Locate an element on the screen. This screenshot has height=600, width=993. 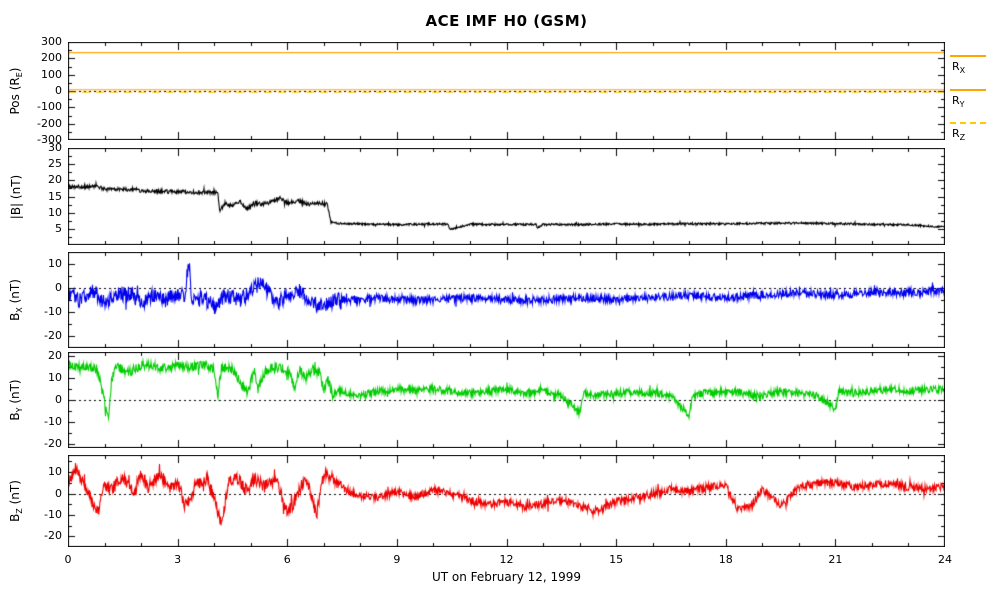
y-tick-label: -300 is located at coordinates (49, 139).